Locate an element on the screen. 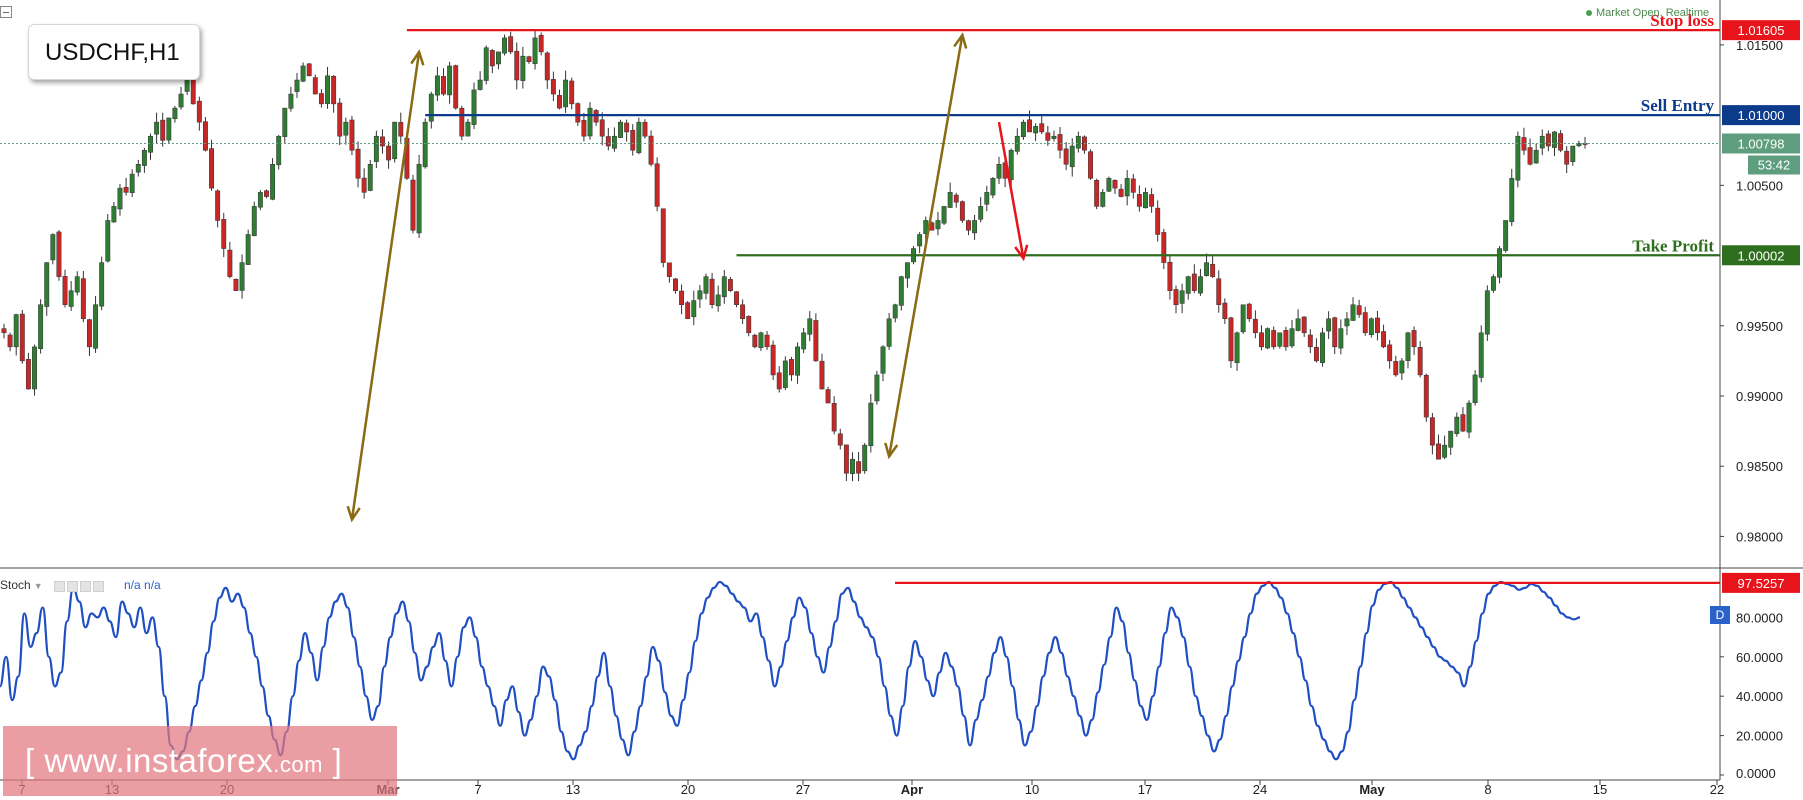 The image size is (1803, 800). indicator-tools is located at coordinates (80, 588).